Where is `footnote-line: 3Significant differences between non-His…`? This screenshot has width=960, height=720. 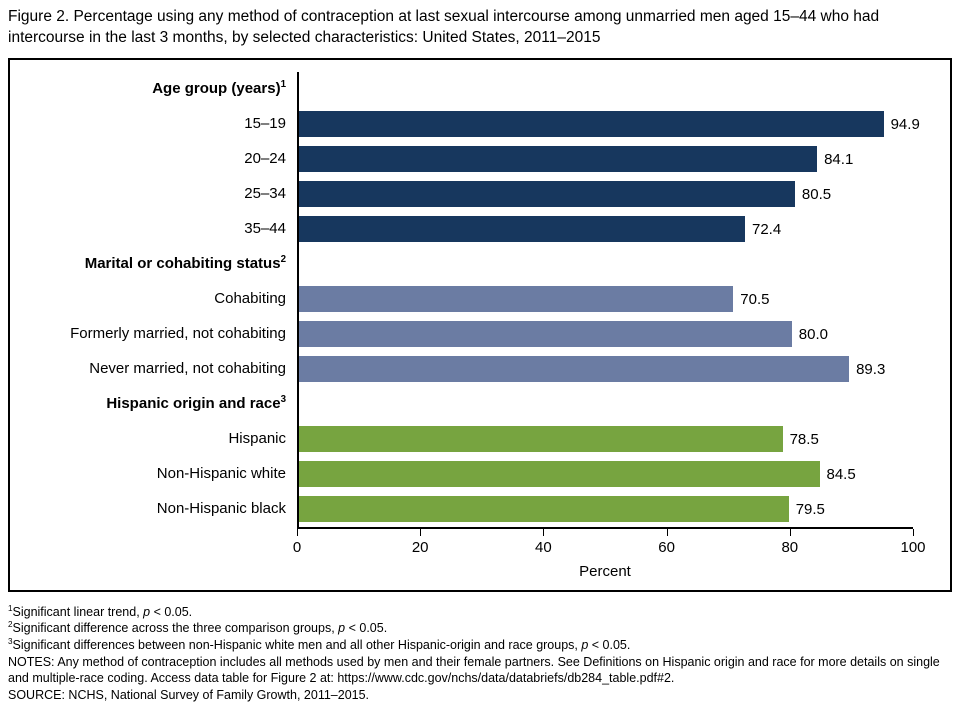
footnote-line: 3Significant differences between non-His… is located at coordinates (319, 644).